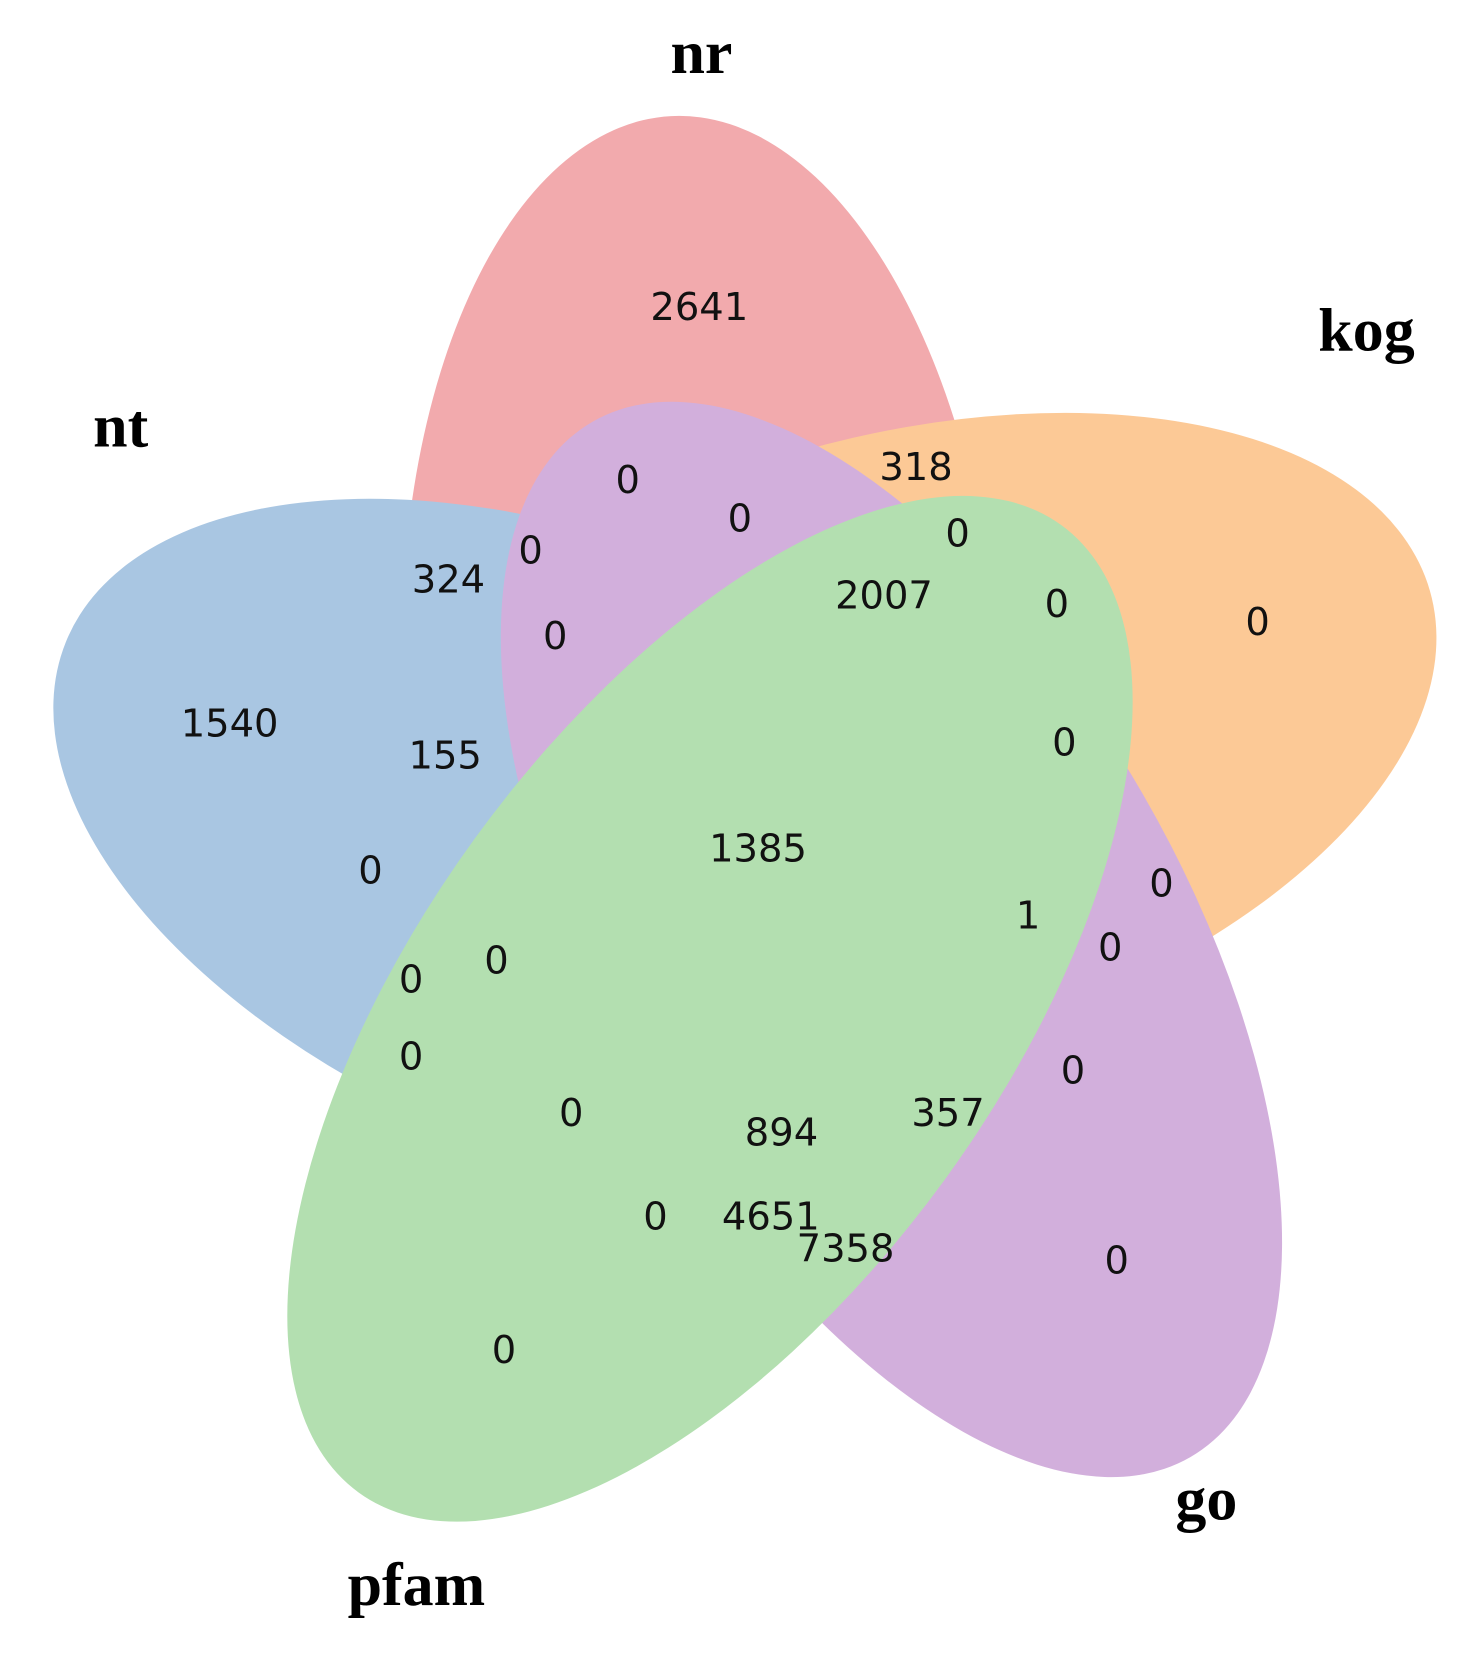 This screenshot has width=1484, height=1676. I want to click on region-count: 1, so click(1028, 916).